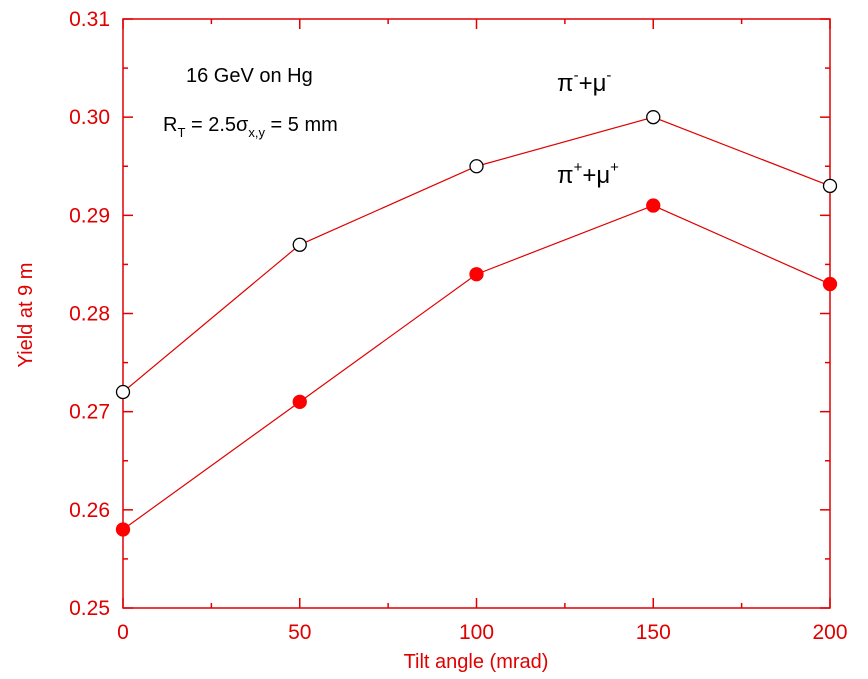 This screenshot has height=679, width=868. What do you see at coordinates (250, 127) in the screenshot?
I see `annotation-target-radius: RT = 2.5σx,y = 5 mm` at bounding box center [250, 127].